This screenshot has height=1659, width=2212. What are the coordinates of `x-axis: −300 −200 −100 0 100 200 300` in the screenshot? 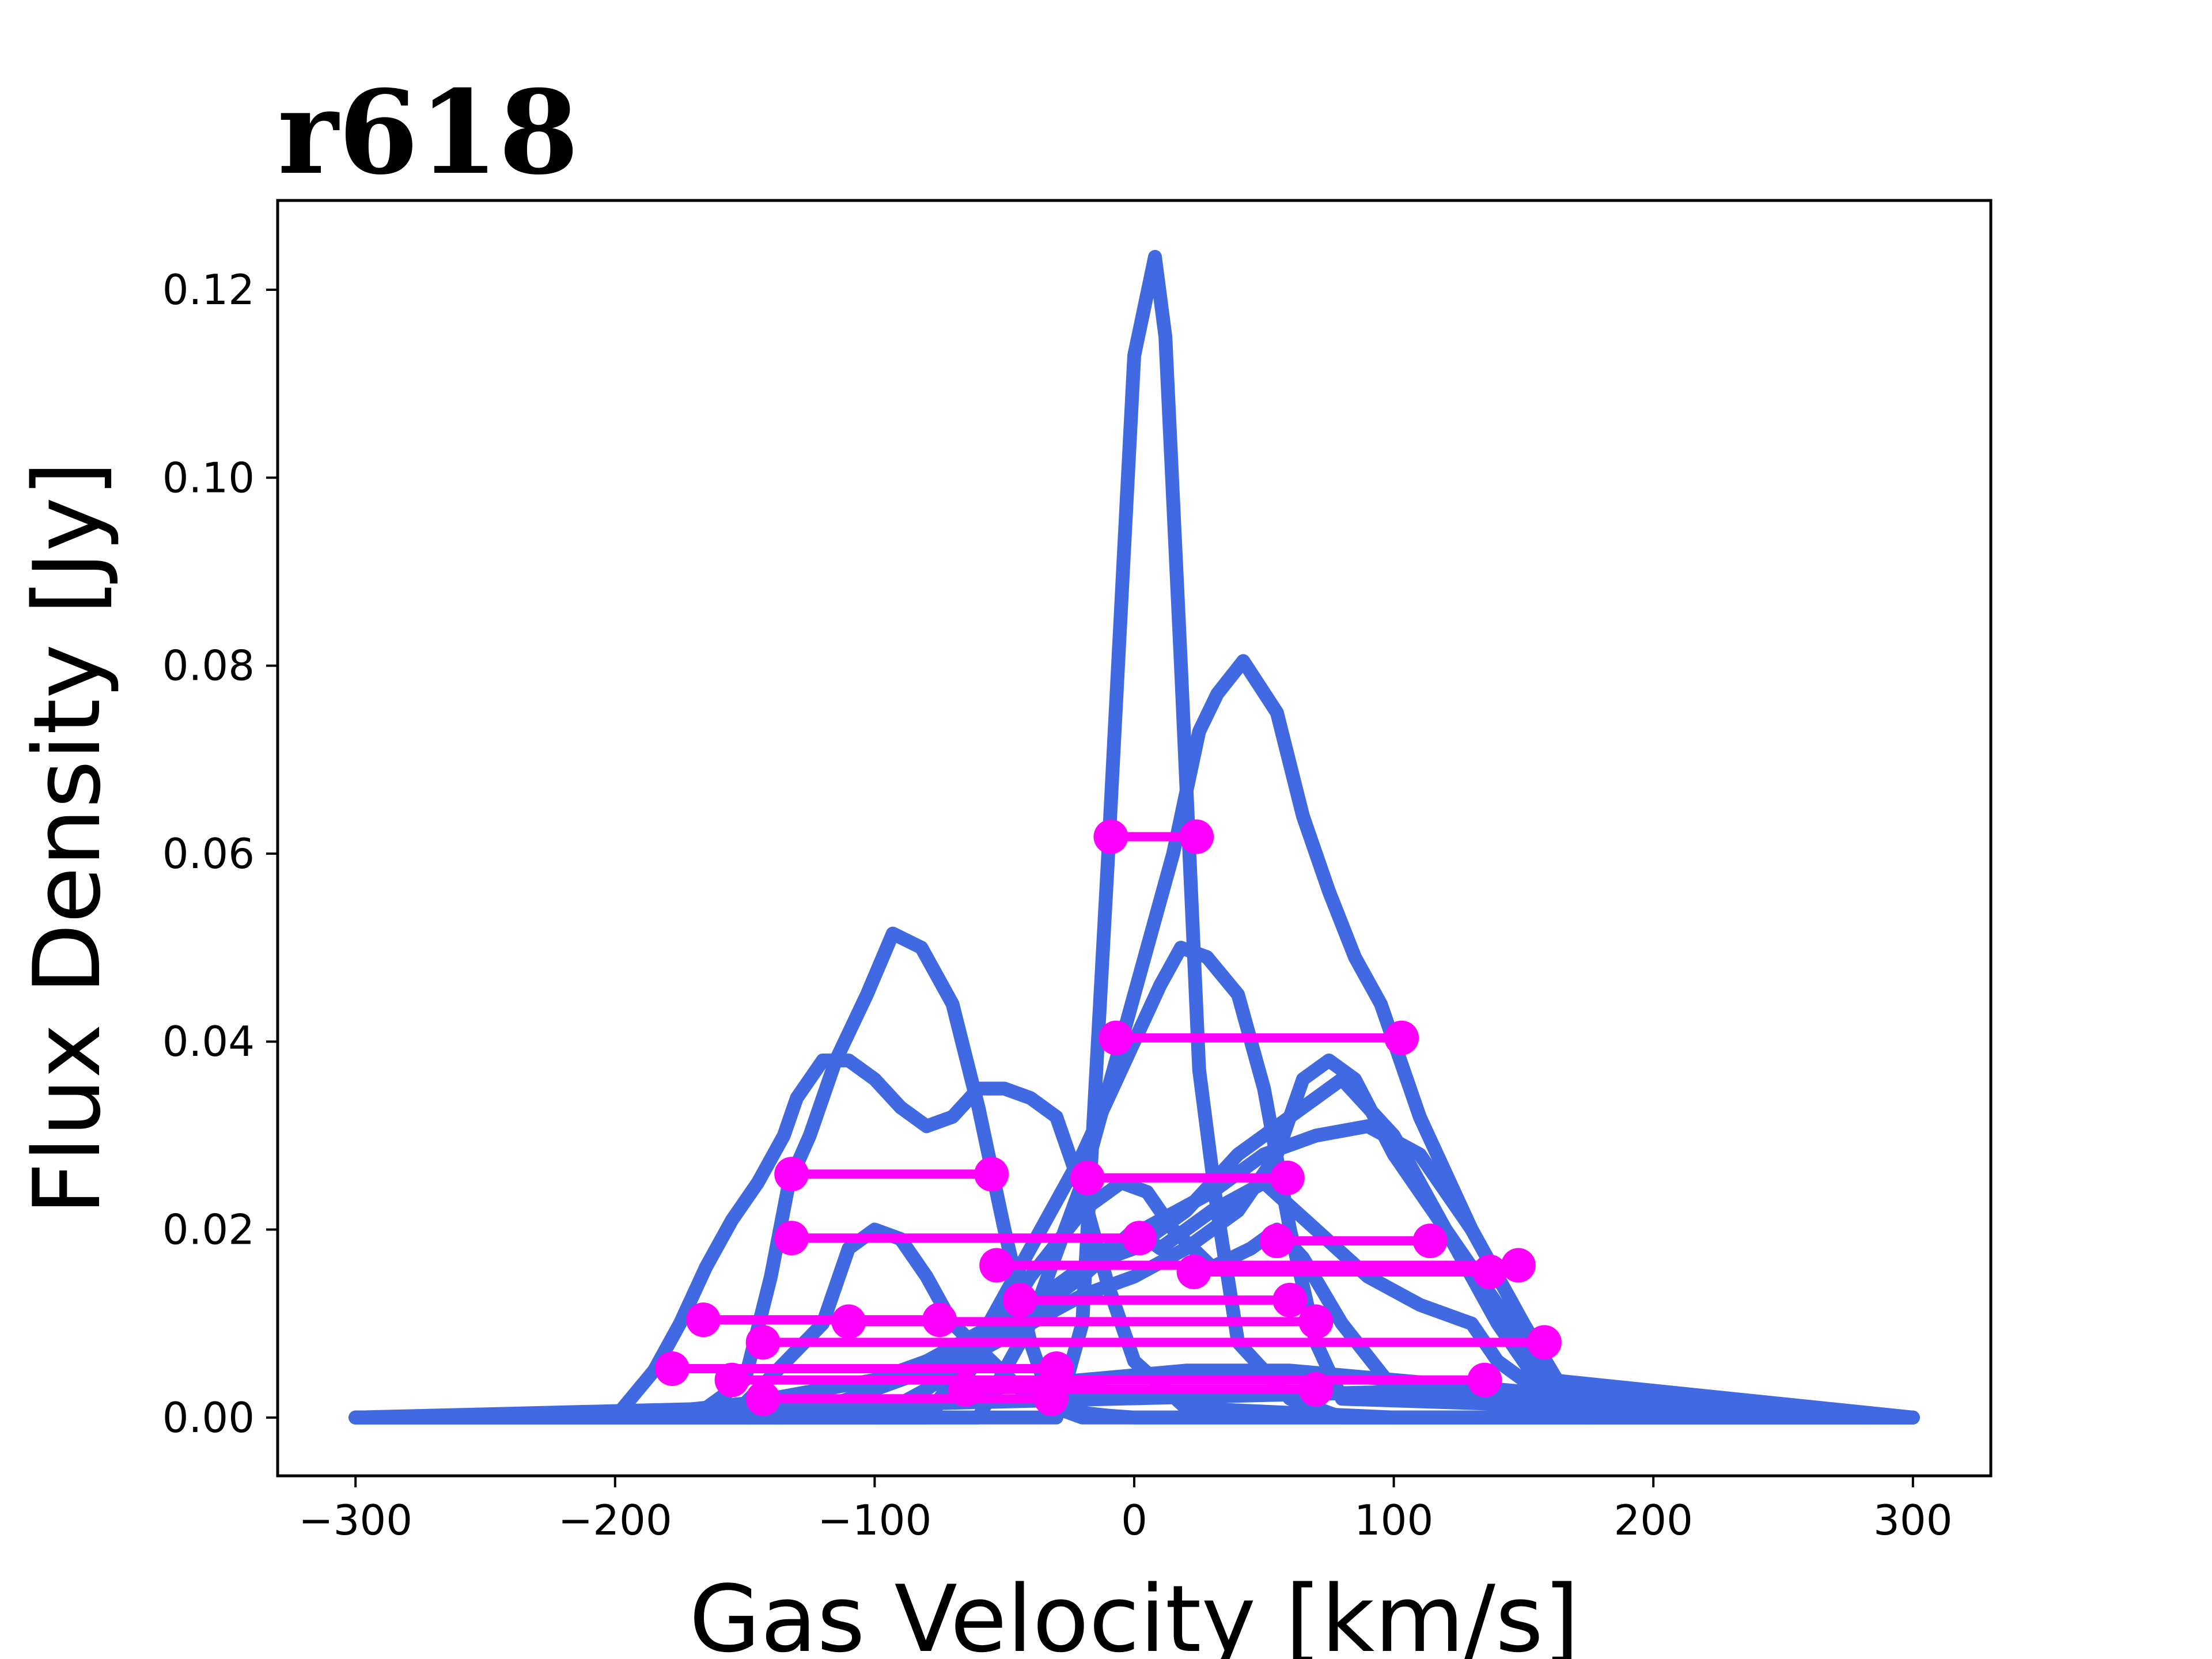 It's located at (1125, 1510).